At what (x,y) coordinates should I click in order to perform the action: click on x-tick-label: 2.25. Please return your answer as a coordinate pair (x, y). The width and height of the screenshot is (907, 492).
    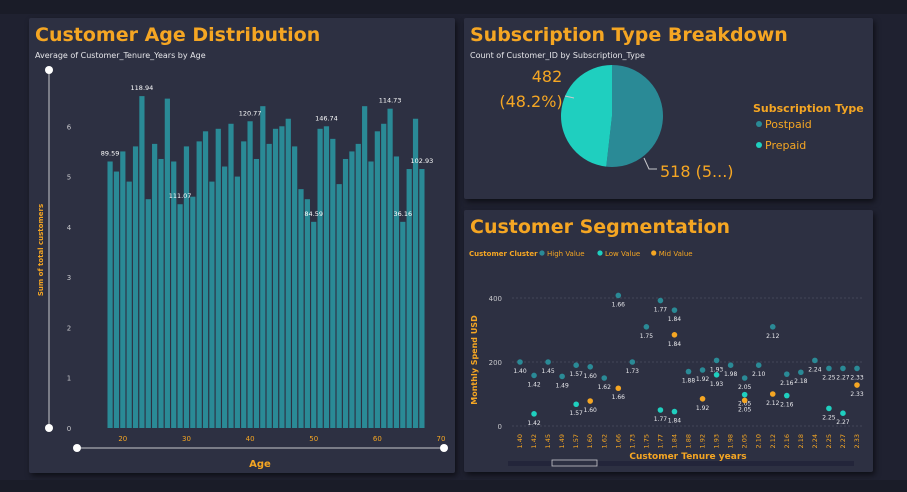
    Looking at the image, I should click on (829, 441).